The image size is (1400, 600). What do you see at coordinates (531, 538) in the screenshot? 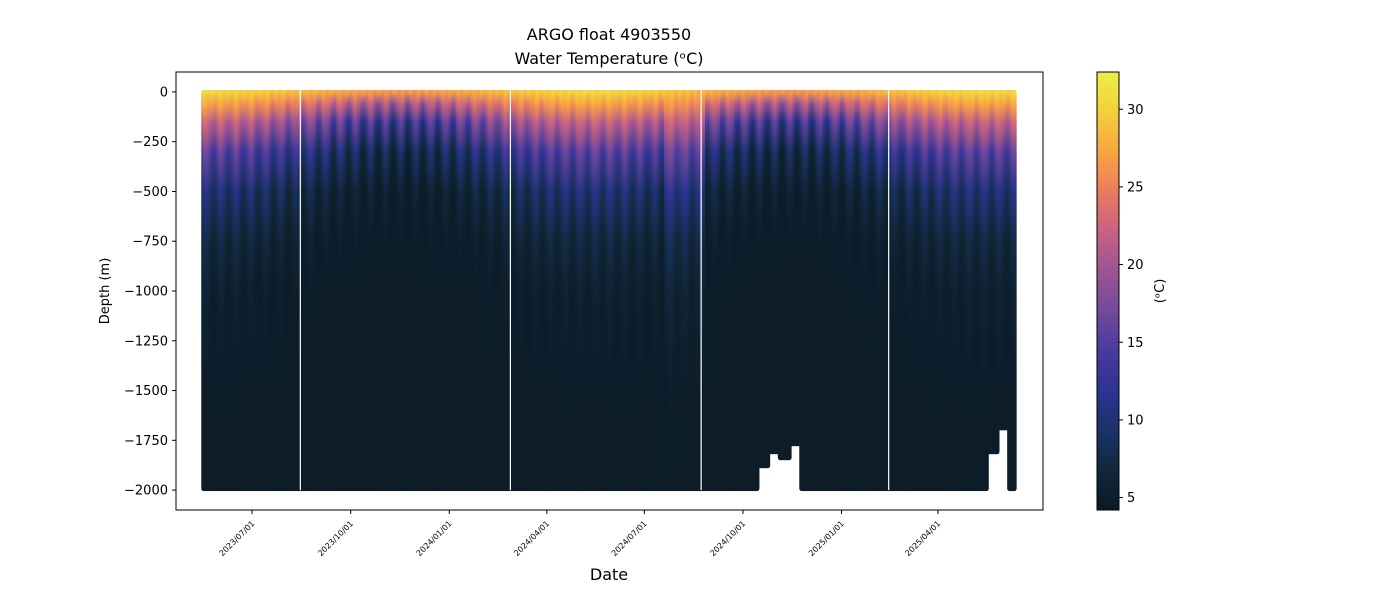
I see `x-tick-label: 2024/04/01` at bounding box center [531, 538].